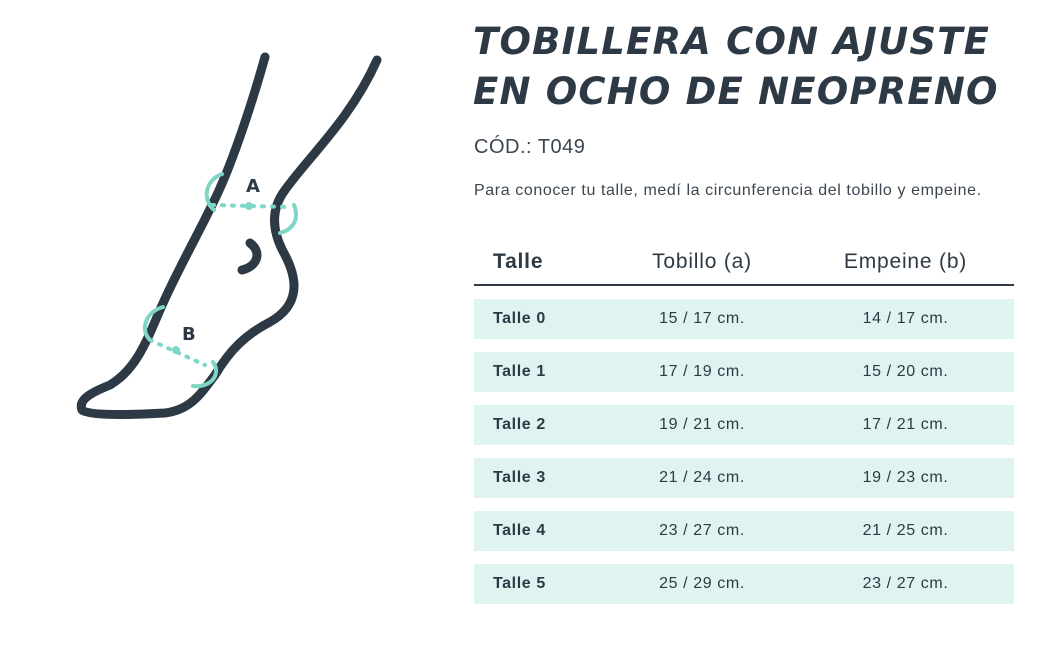 This screenshot has height=646, width=1038. Describe the element at coordinates (905, 530) in the screenshot. I see `table-cell: 21 / 25 cm.` at that location.